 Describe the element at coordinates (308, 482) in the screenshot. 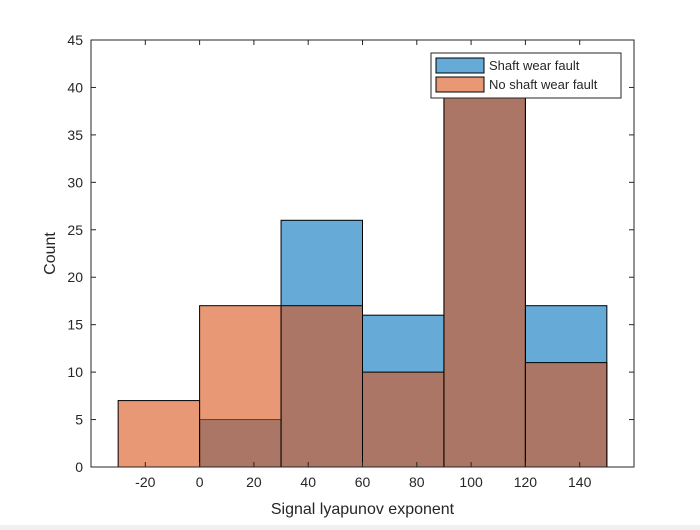

I see `x-tick-label: 40` at that location.